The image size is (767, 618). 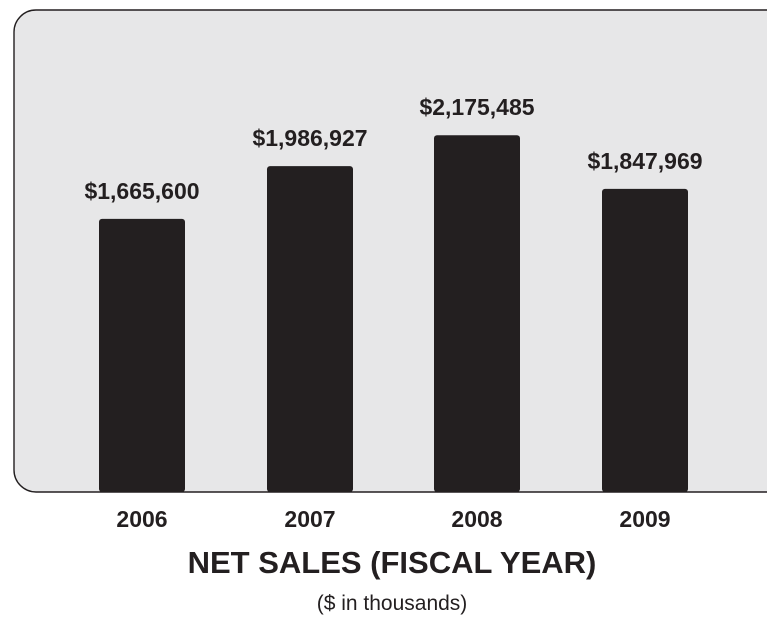 What do you see at coordinates (141, 519) in the screenshot?
I see `category-label-2006: 2006` at bounding box center [141, 519].